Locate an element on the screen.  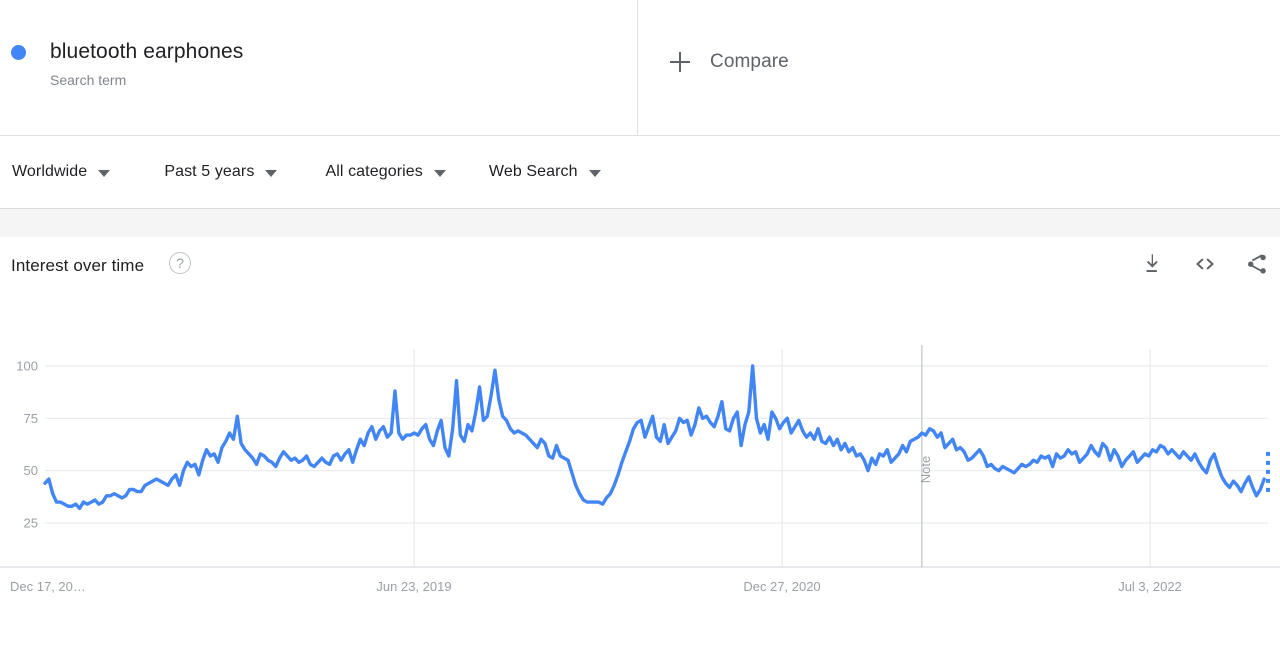
filter-category-label: All categories is located at coordinates (374, 171).